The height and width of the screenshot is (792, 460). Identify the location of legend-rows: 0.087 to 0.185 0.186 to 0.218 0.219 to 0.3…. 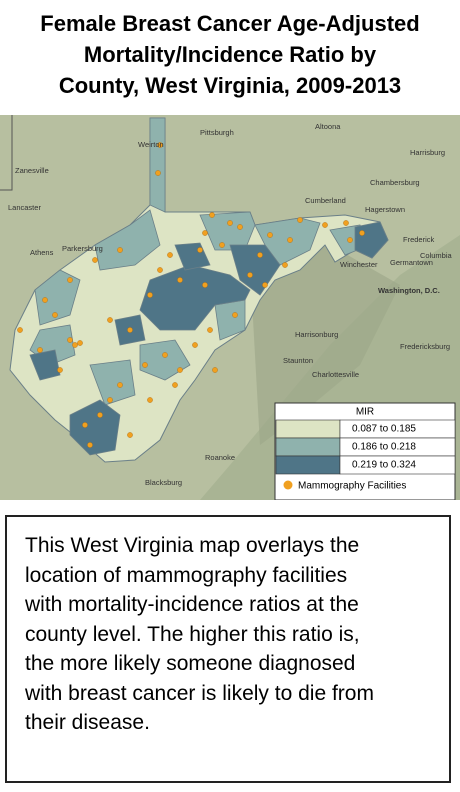
(365, 455).